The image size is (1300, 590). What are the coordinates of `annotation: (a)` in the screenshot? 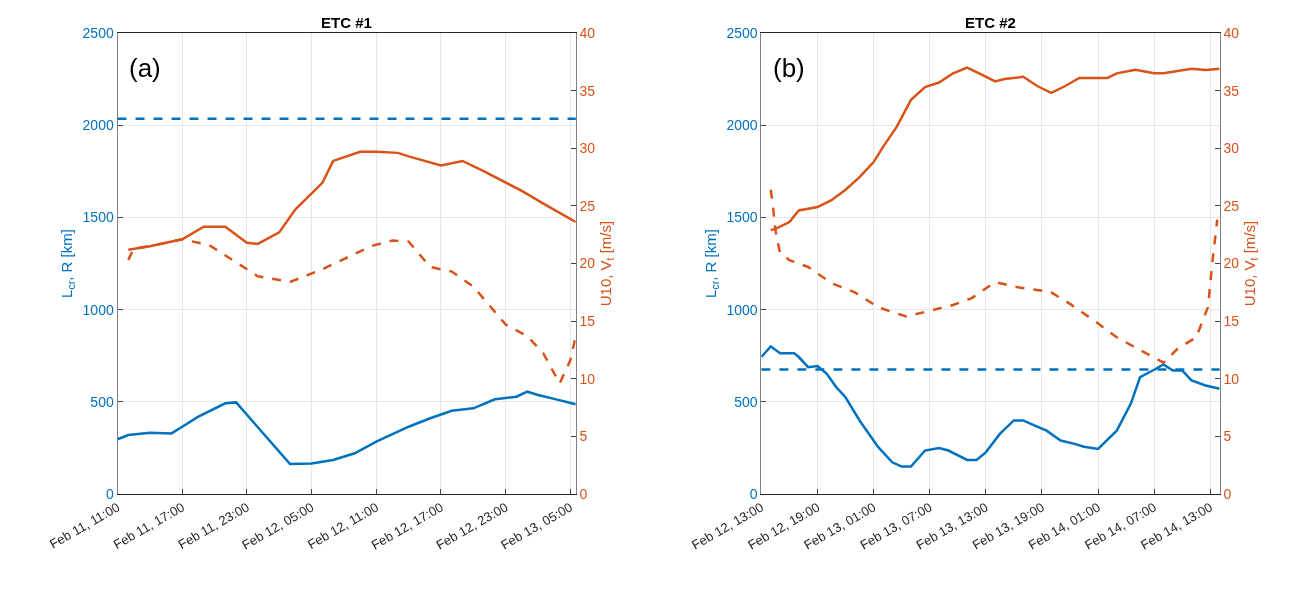 It's located at (145, 68).